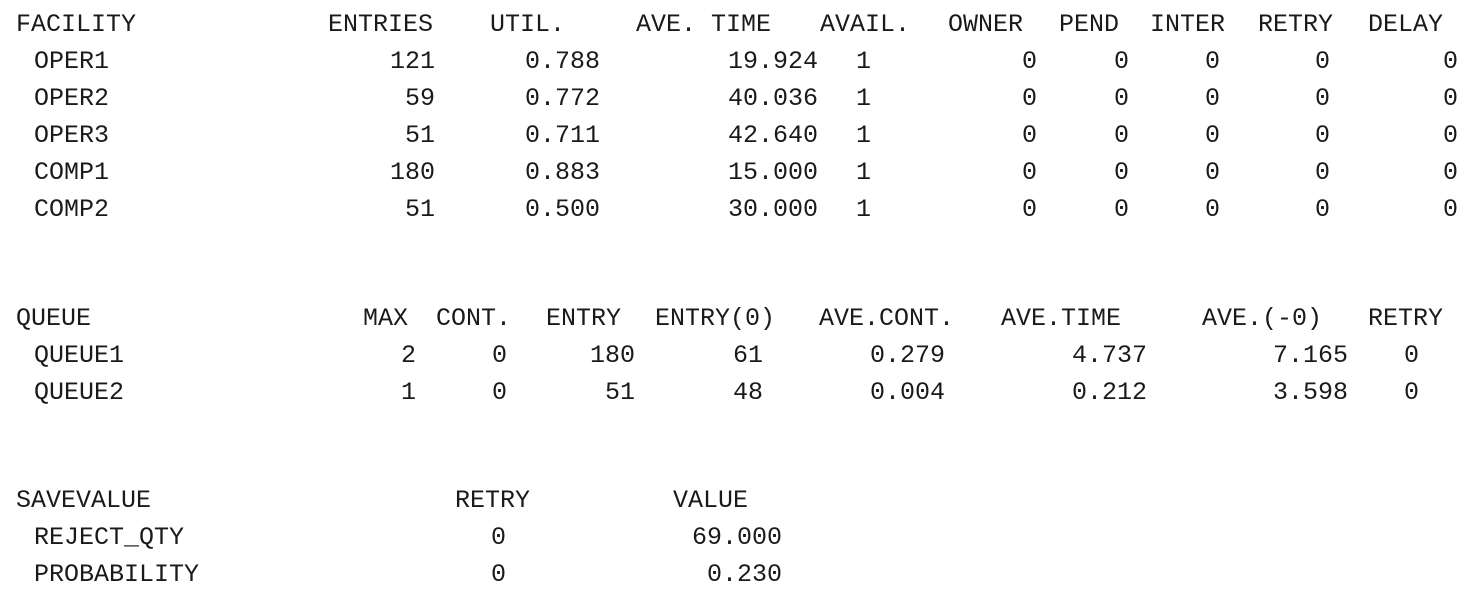 Image resolution: width=1480 pixels, height=602 pixels. I want to click on queue-col-avecont-header: AVE.CONT., so click(887, 318).